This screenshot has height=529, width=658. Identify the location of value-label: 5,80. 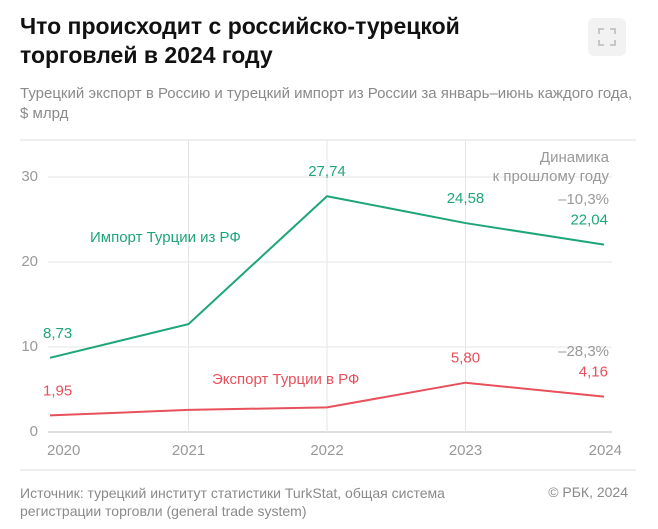
(465, 358).